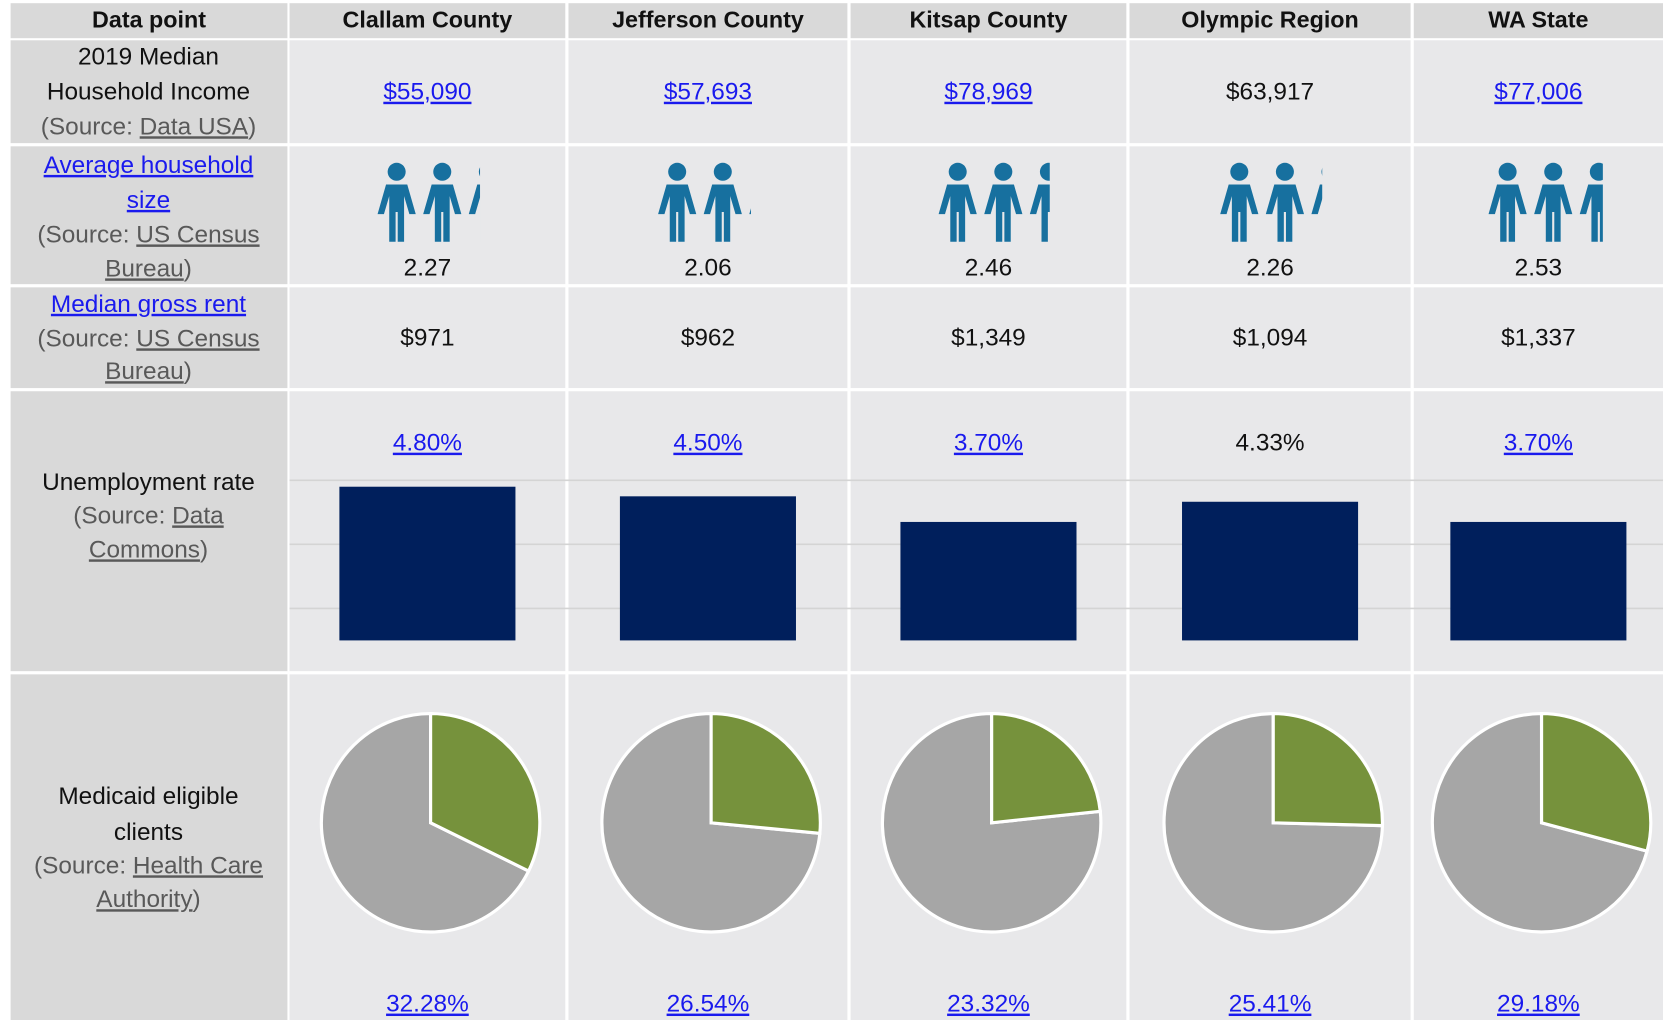  I want to click on source-line: (Source: US Census, so click(148, 235).